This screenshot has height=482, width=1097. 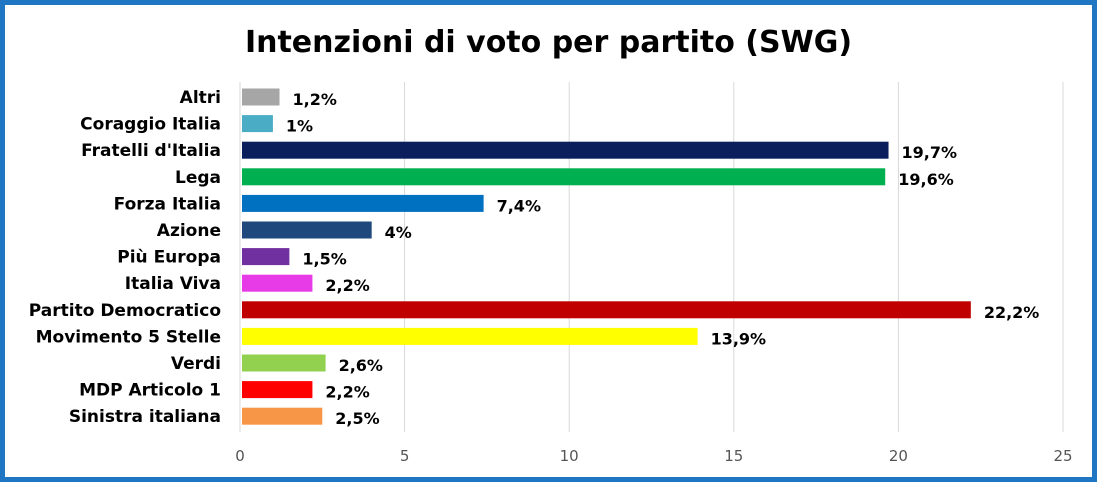 What do you see at coordinates (930, 152) in the screenshot?
I see `data-label: 19,7%` at bounding box center [930, 152].